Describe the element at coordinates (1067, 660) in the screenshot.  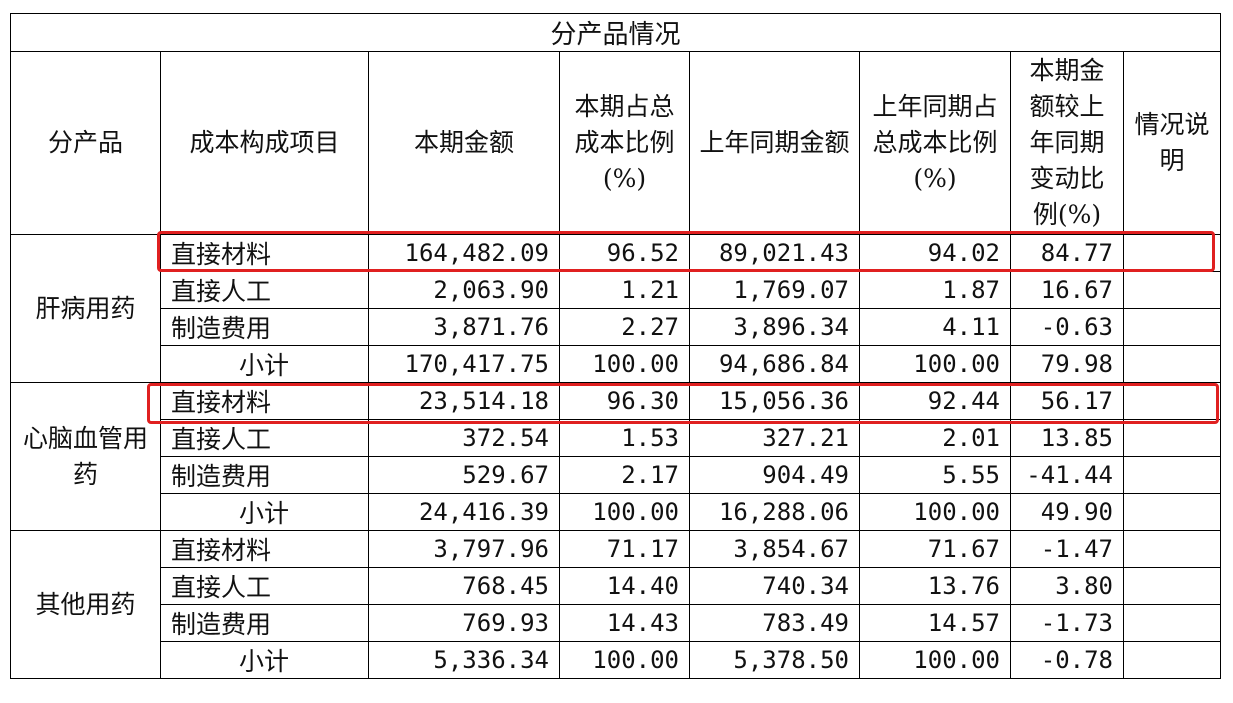
I see `change-pct-cell: -0.78` at that location.